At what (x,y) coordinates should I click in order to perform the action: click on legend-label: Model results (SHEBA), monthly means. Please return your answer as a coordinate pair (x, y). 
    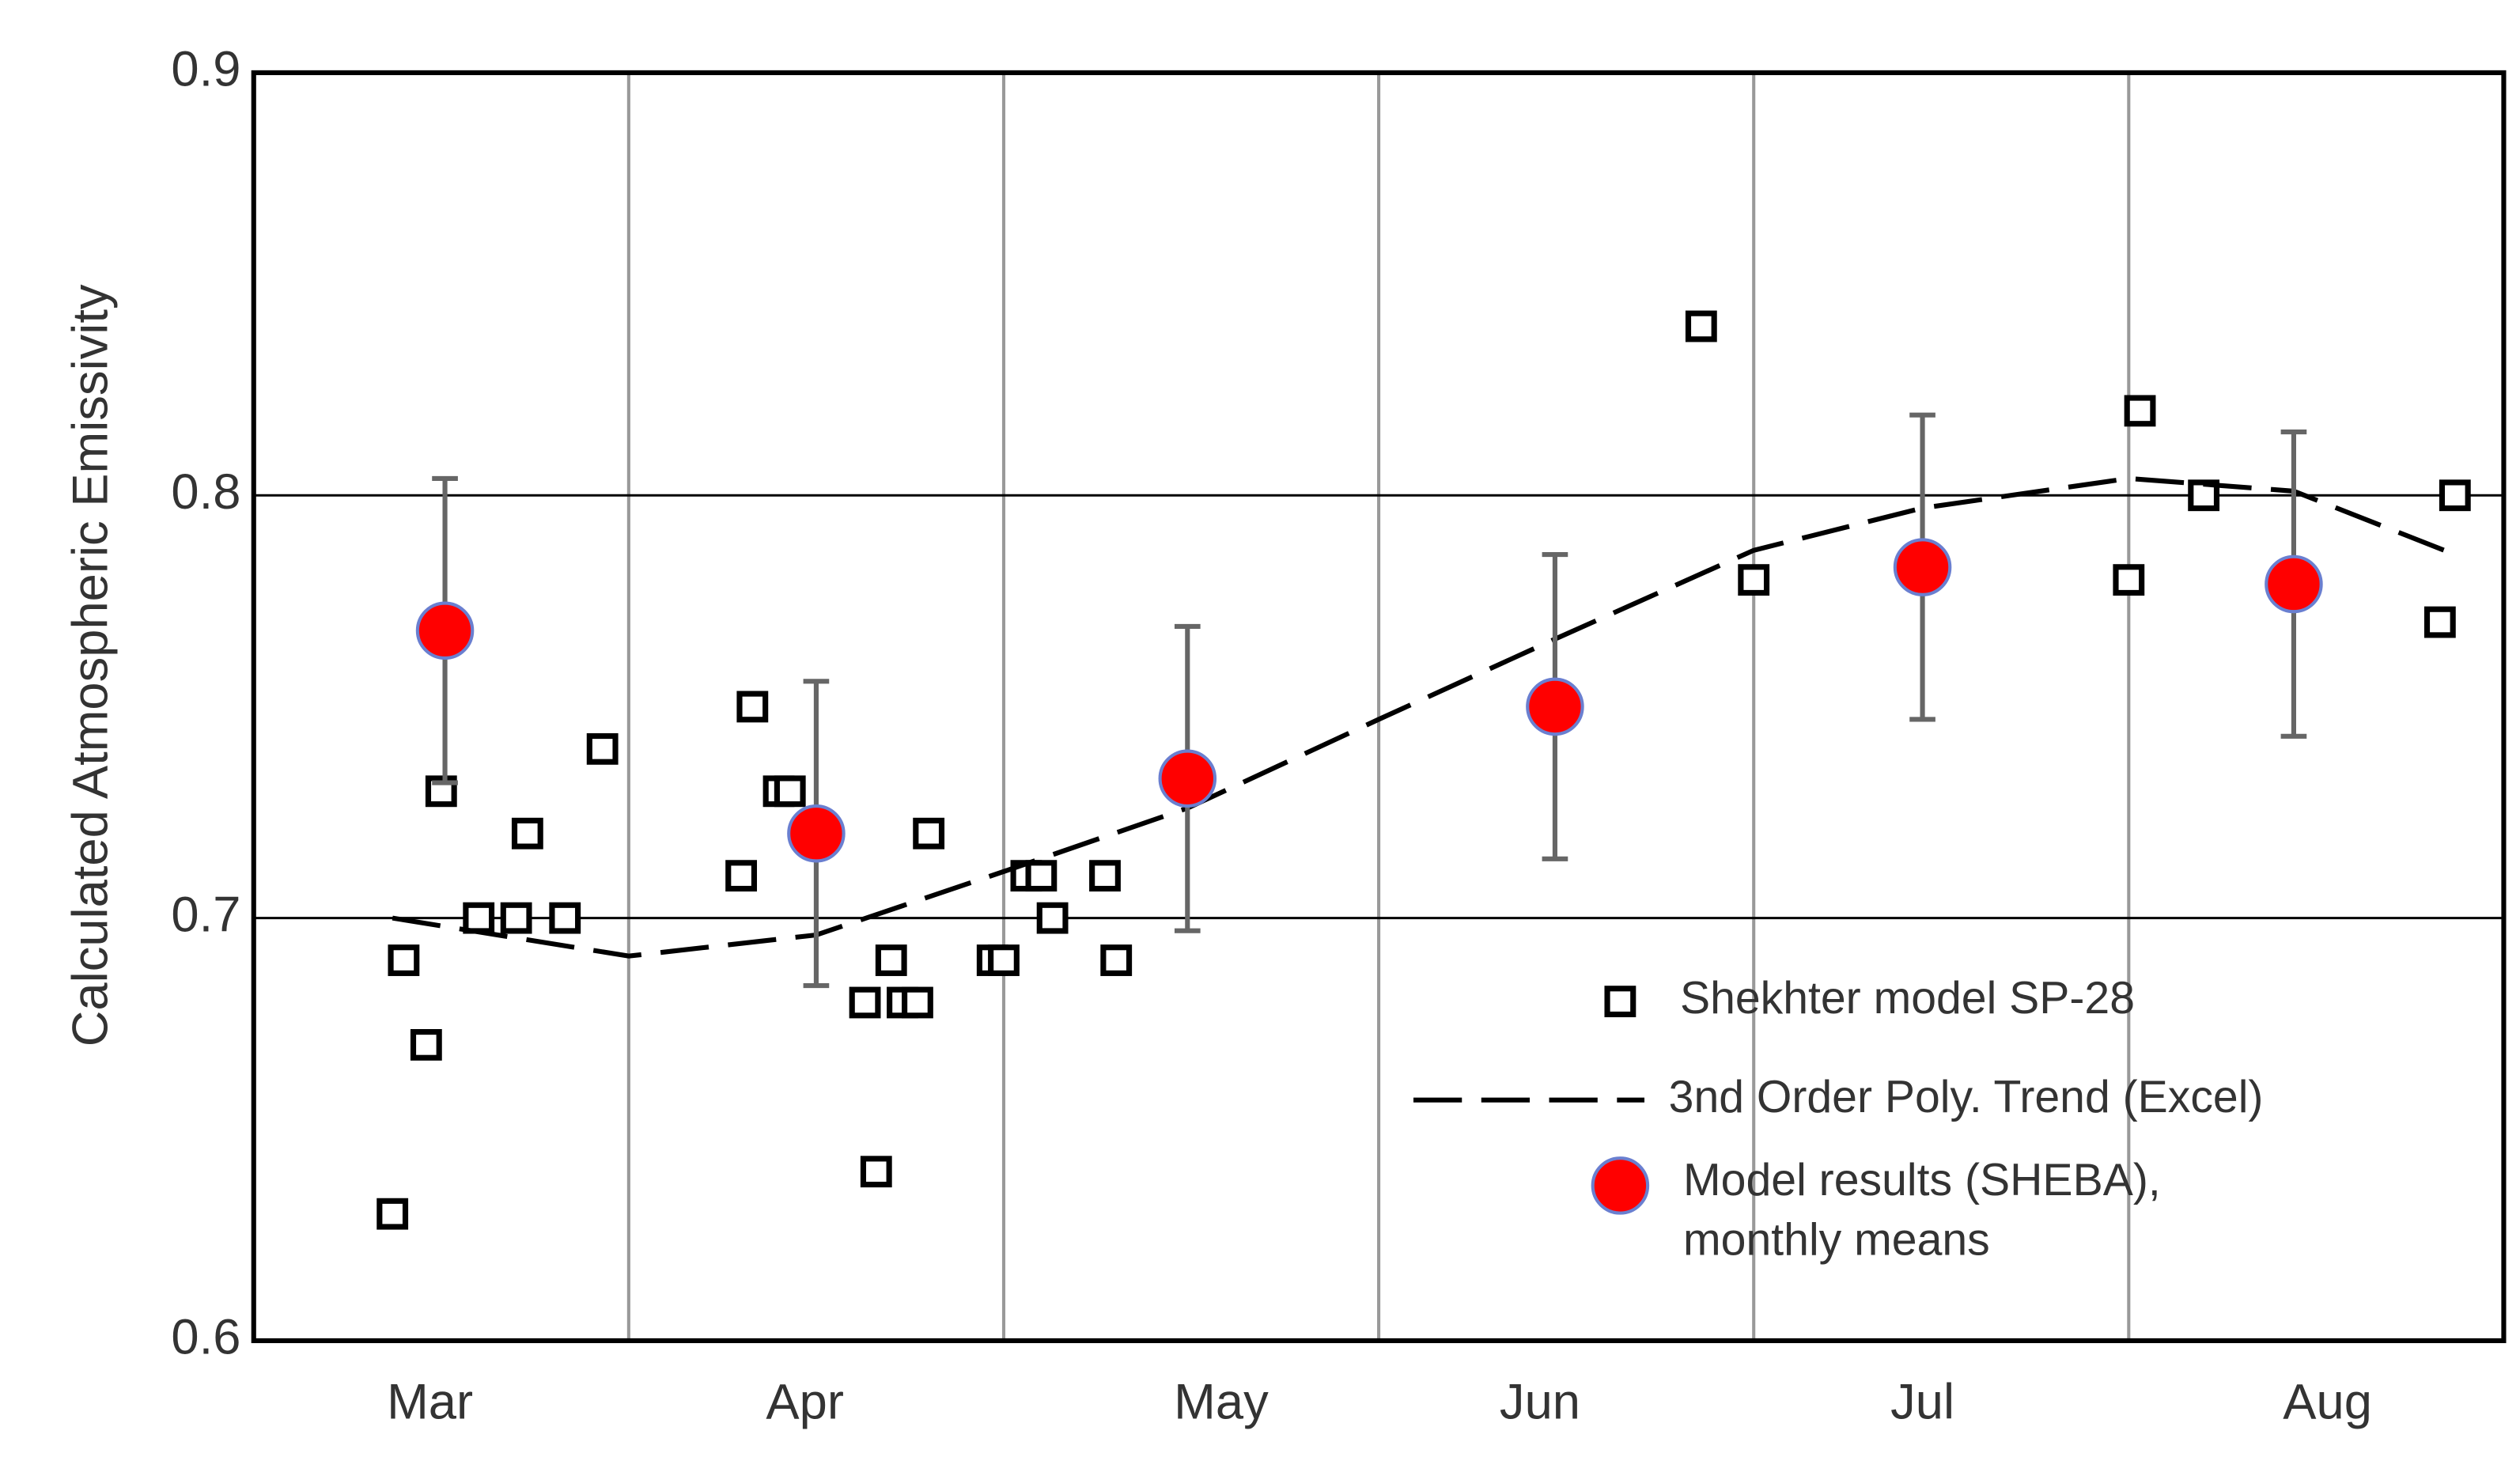
    Looking at the image, I should click on (1922, 1210).